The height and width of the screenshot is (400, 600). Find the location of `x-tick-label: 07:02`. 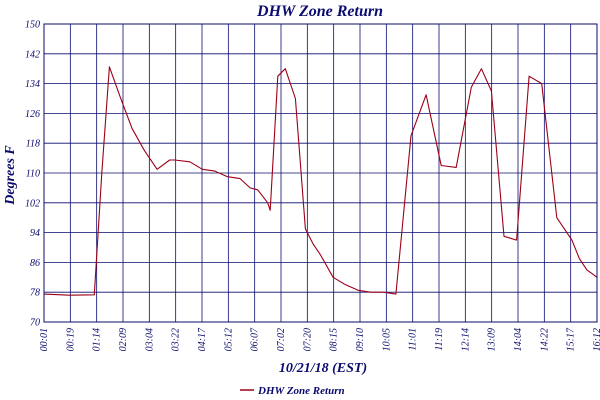

x-tick-label: 07:02 is located at coordinates (281, 339).